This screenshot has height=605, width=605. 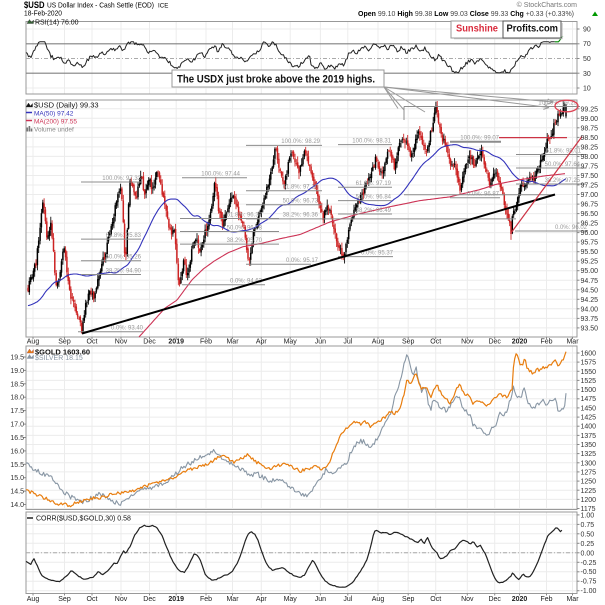 What do you see at coordinates (589, 563) in the screenshot?
I see `svg-text: -0.25` at bounding box center [589, 563].